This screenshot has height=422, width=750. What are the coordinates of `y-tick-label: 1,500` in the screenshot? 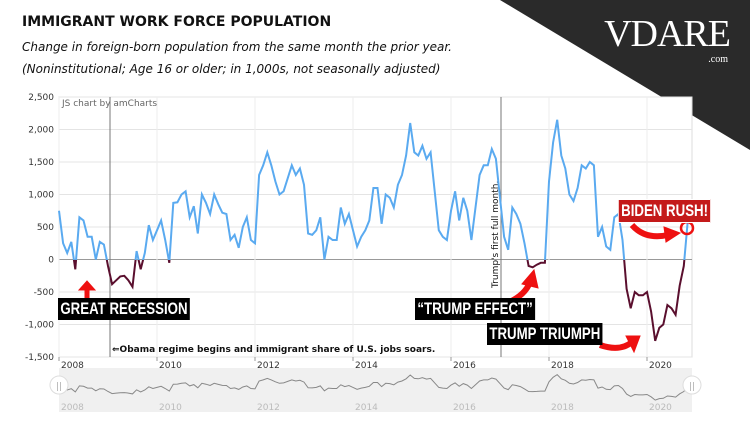 It's located at (41, 163).